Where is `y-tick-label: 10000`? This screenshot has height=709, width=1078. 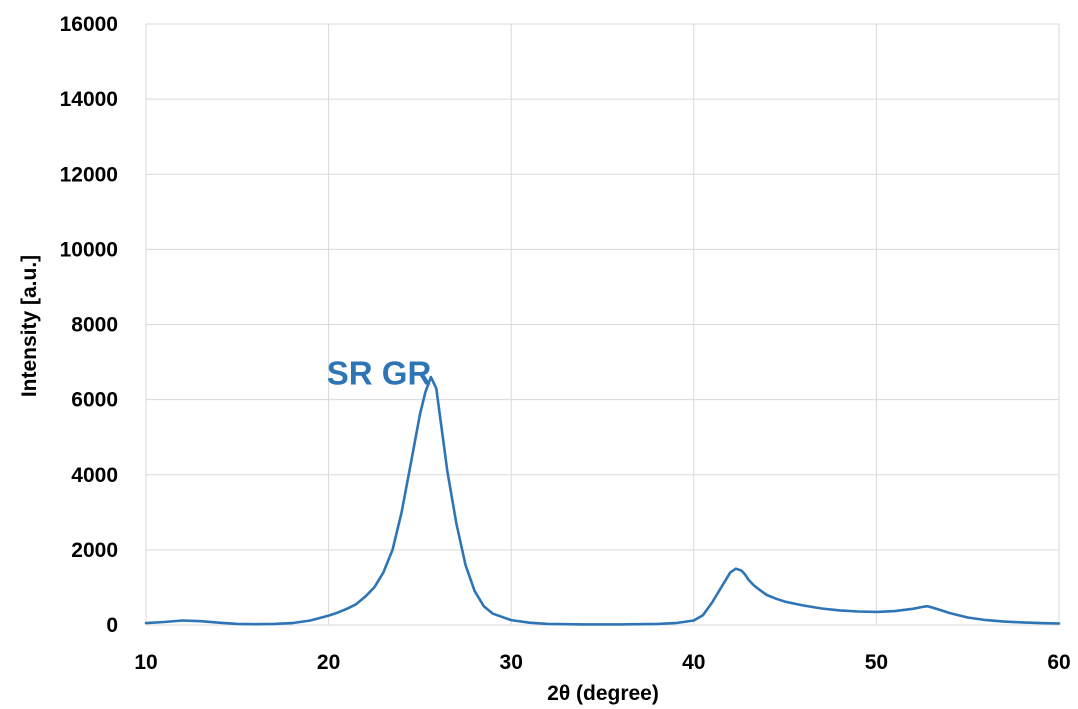 y-tick-label: 10000 is located at coordinates (89, 249).